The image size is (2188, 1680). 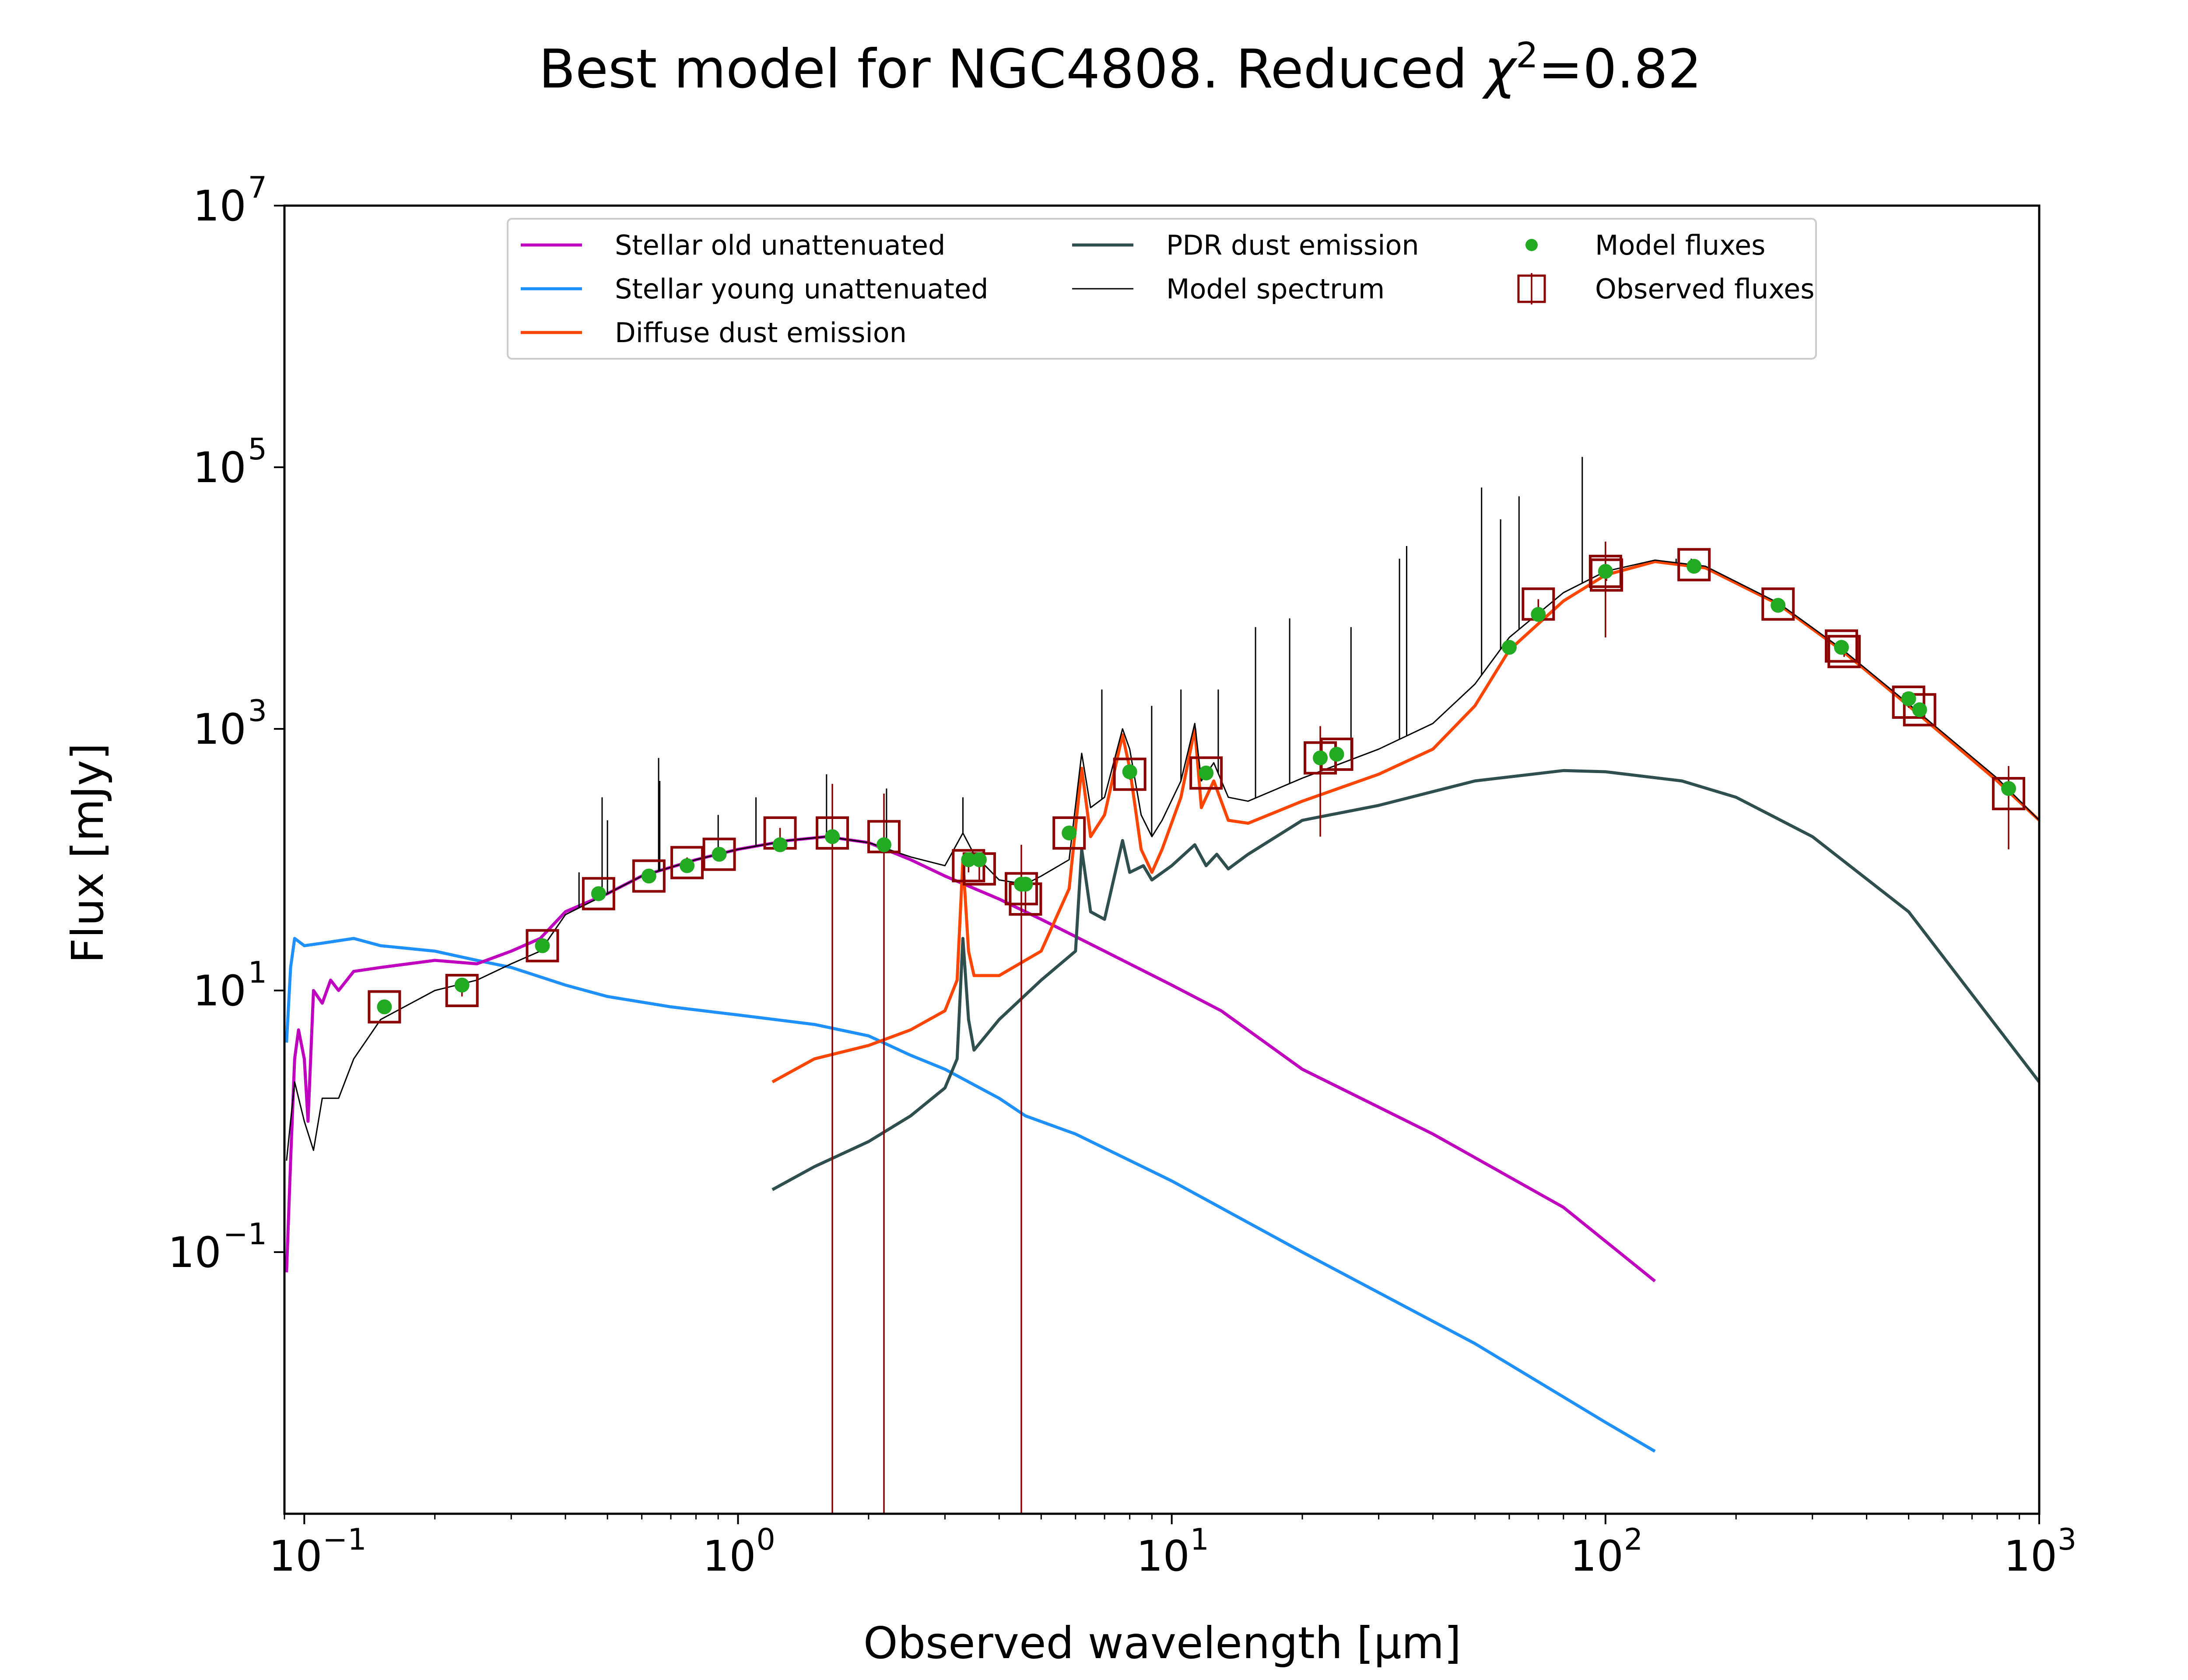 What do you see at coordinates (257, 711) in the screenshot?
I see `y-tick-exponent: 3` at bounding box center [257, 711].